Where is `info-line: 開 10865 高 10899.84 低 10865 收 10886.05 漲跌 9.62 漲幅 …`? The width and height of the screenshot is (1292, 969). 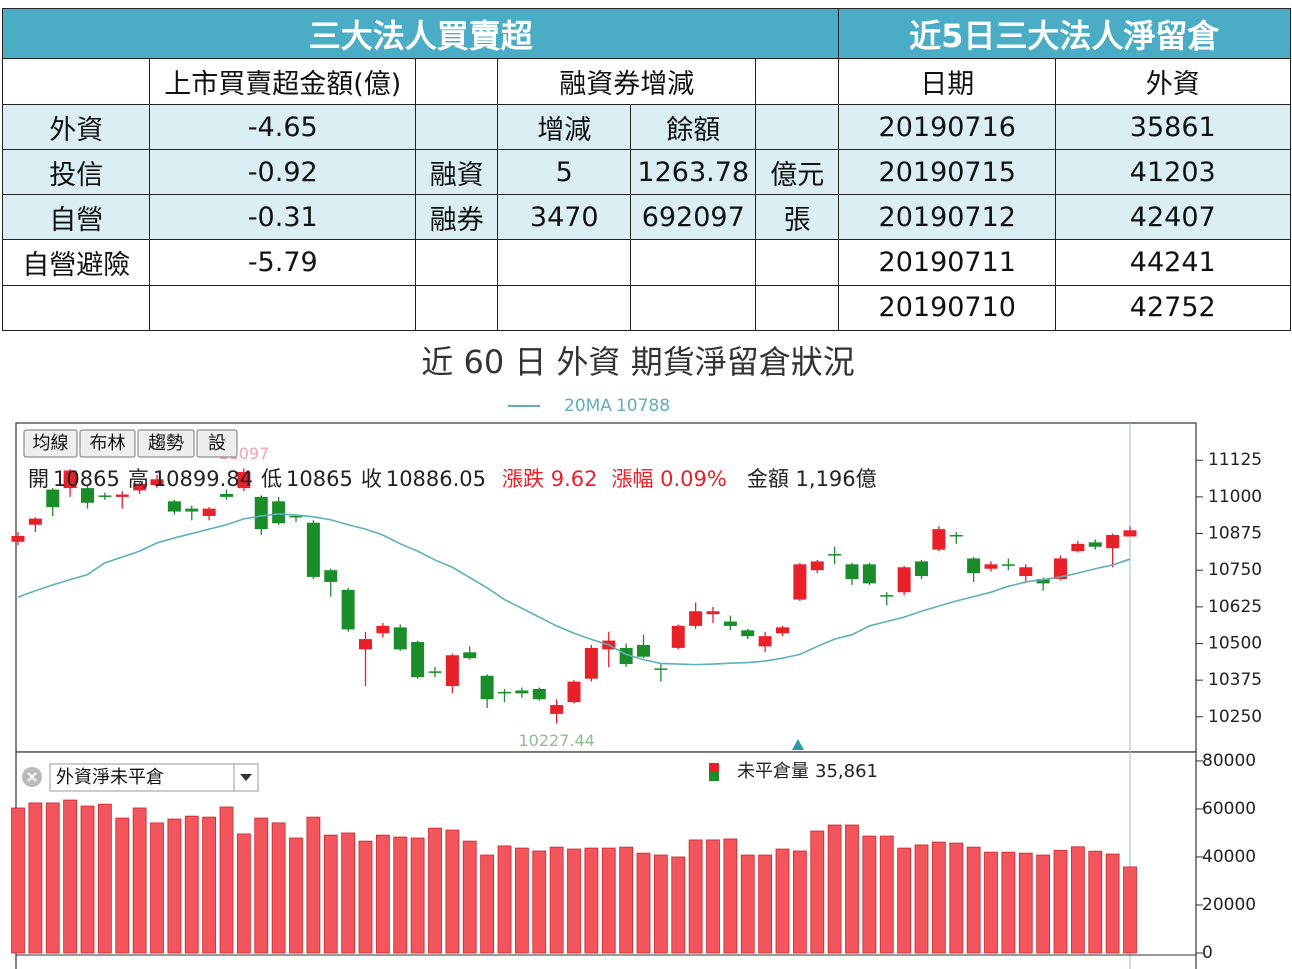 info-line: 開 10865 高 10899.84 低 10865 收 10886.05 漲跌 9.62 漲幅 … is located at coordinates (452, 479).